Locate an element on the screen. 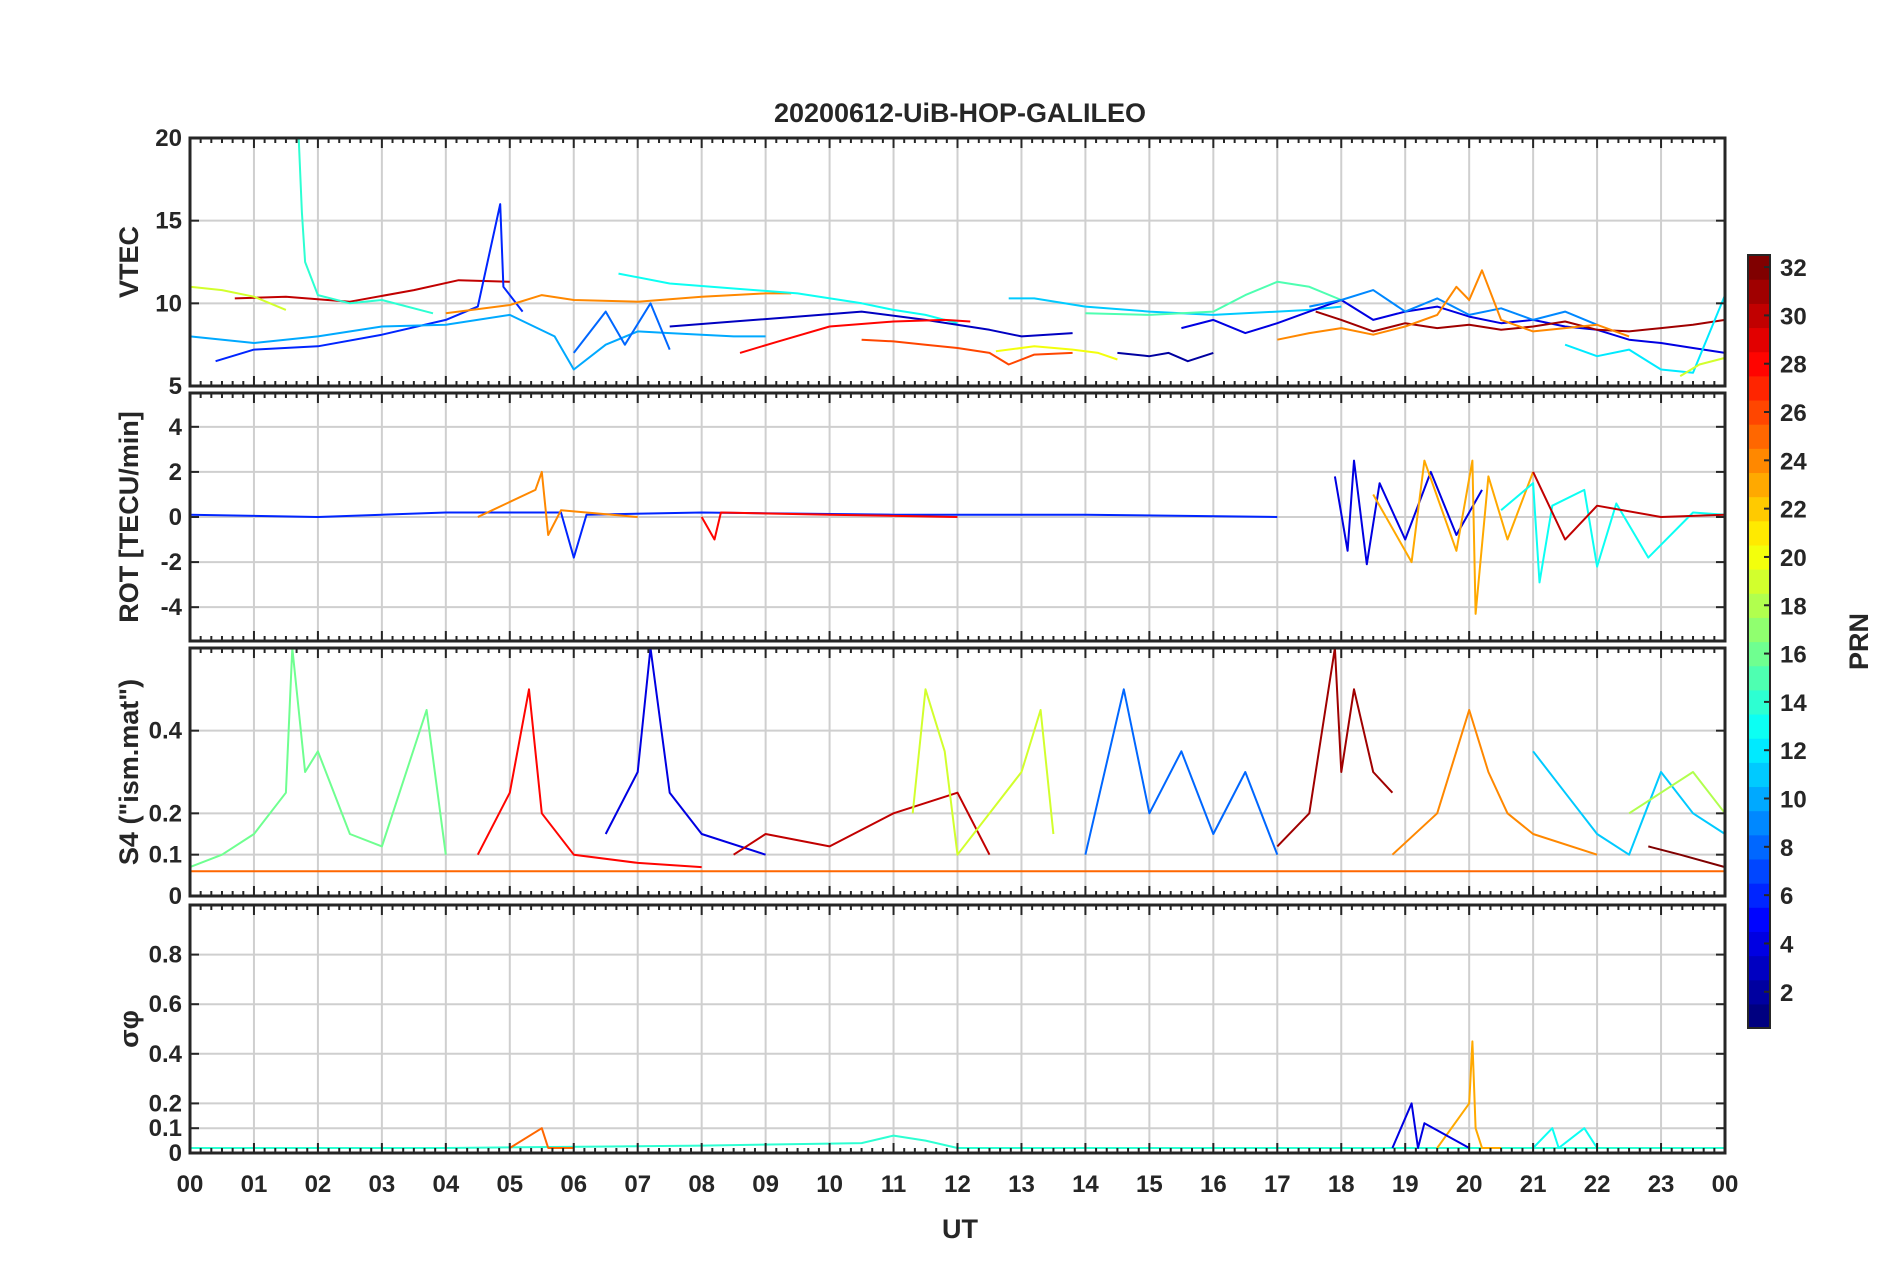 The width and height of the screenshot is (1902, 1277). y-tick-label: -2 is located at coordinates (171, 562).